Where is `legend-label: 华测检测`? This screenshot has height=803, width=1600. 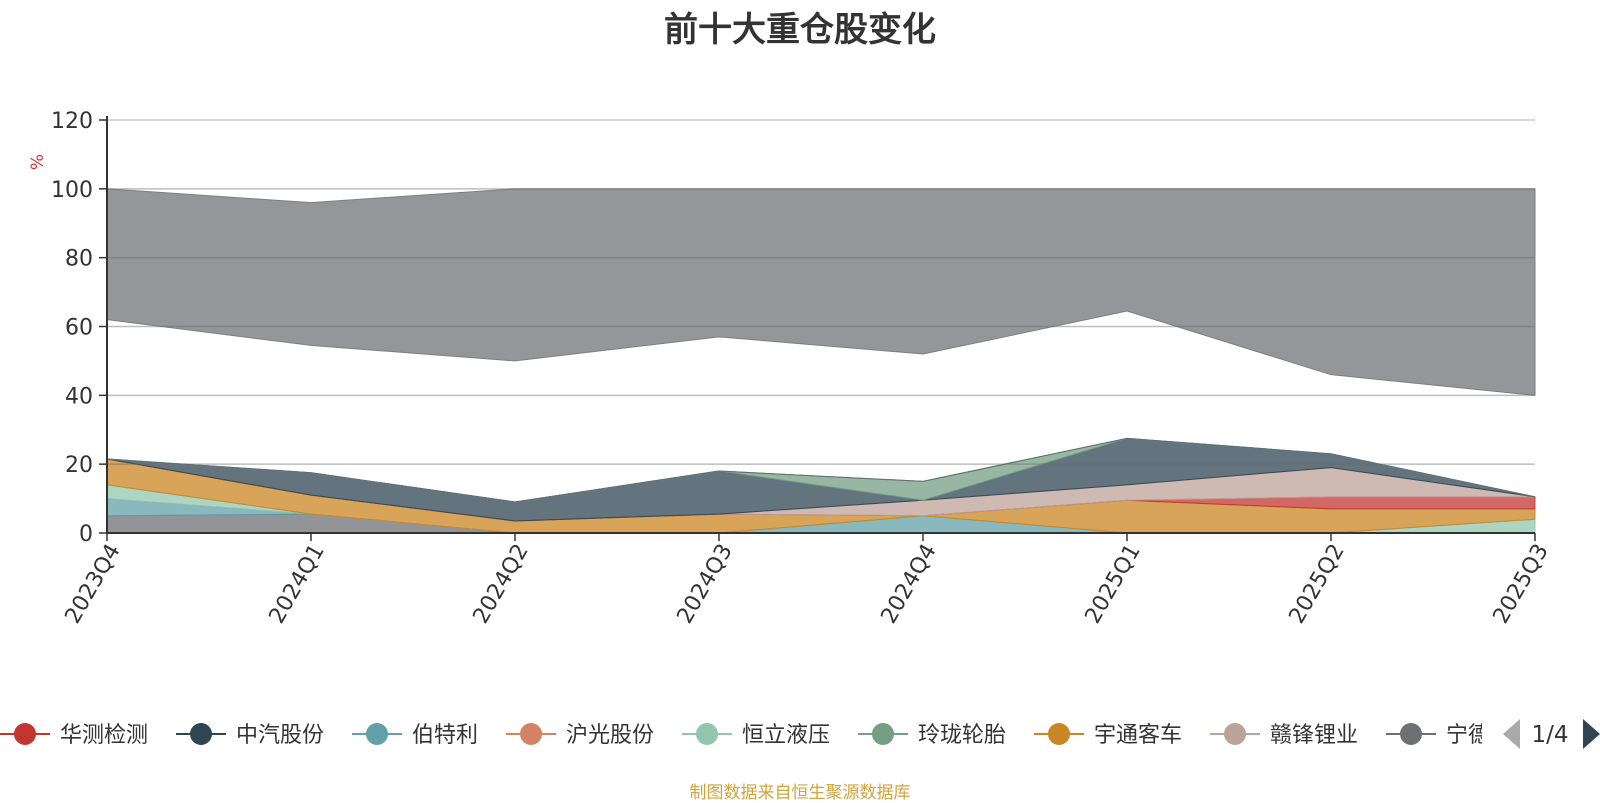 legend-label: 华测检测 is located at coordinates (104, 735).